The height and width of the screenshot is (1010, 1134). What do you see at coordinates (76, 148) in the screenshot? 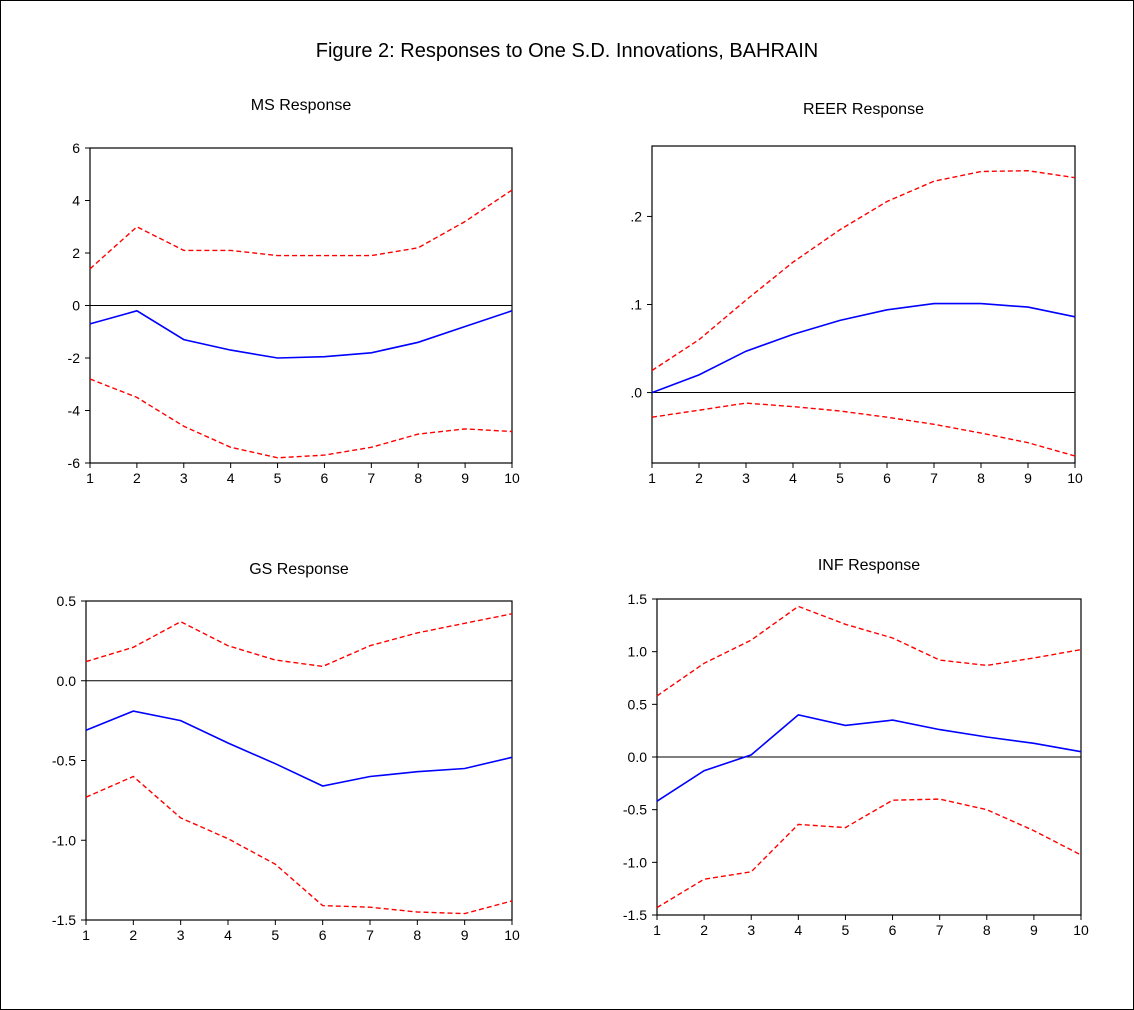
I see `y-tick-label: 6` at bounding box center [76, 148].